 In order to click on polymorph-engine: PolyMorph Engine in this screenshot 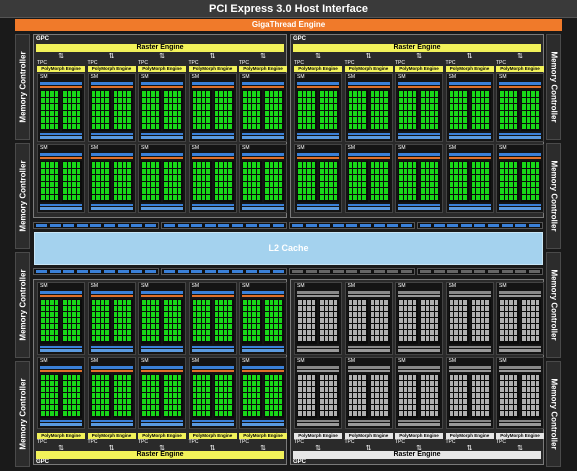, I will do `click(520, 69)`.